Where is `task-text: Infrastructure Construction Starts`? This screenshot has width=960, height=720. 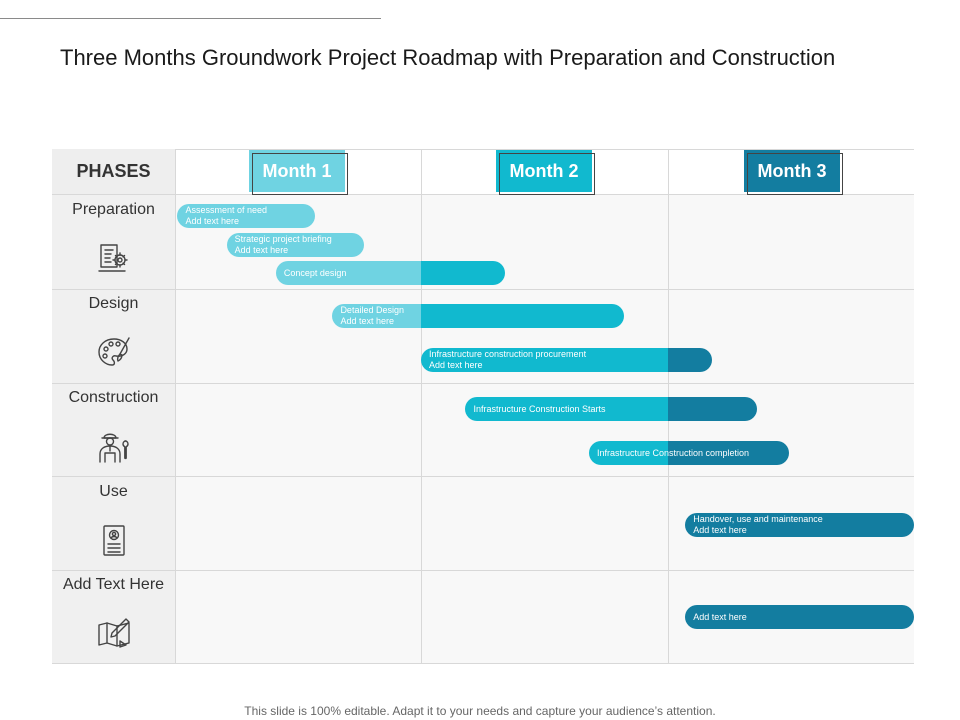 task-text: Infrastructure Construction Starts is located at coordinates (539, 409).